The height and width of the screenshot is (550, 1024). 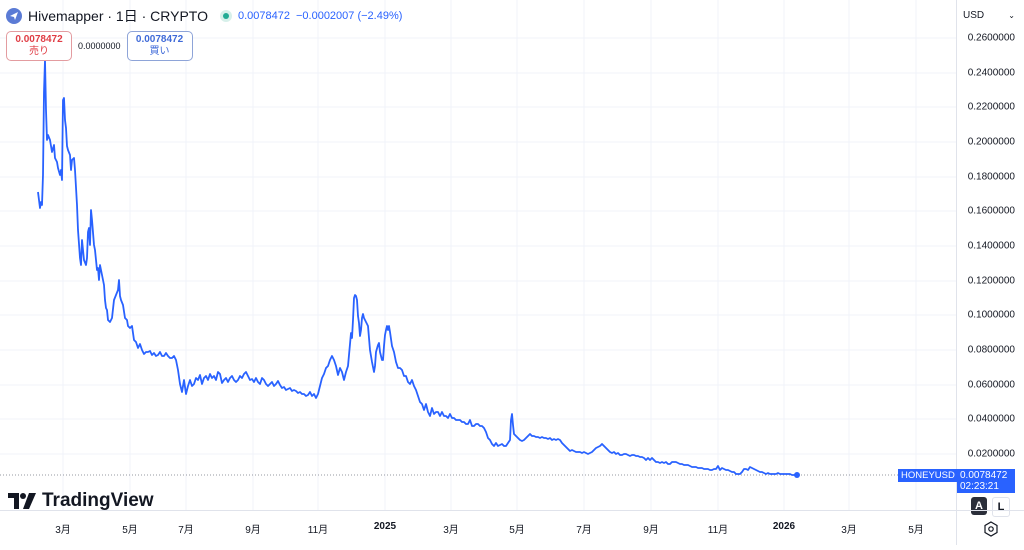 I want to click on logo-text: TradingView, so click(x=98, y=500).